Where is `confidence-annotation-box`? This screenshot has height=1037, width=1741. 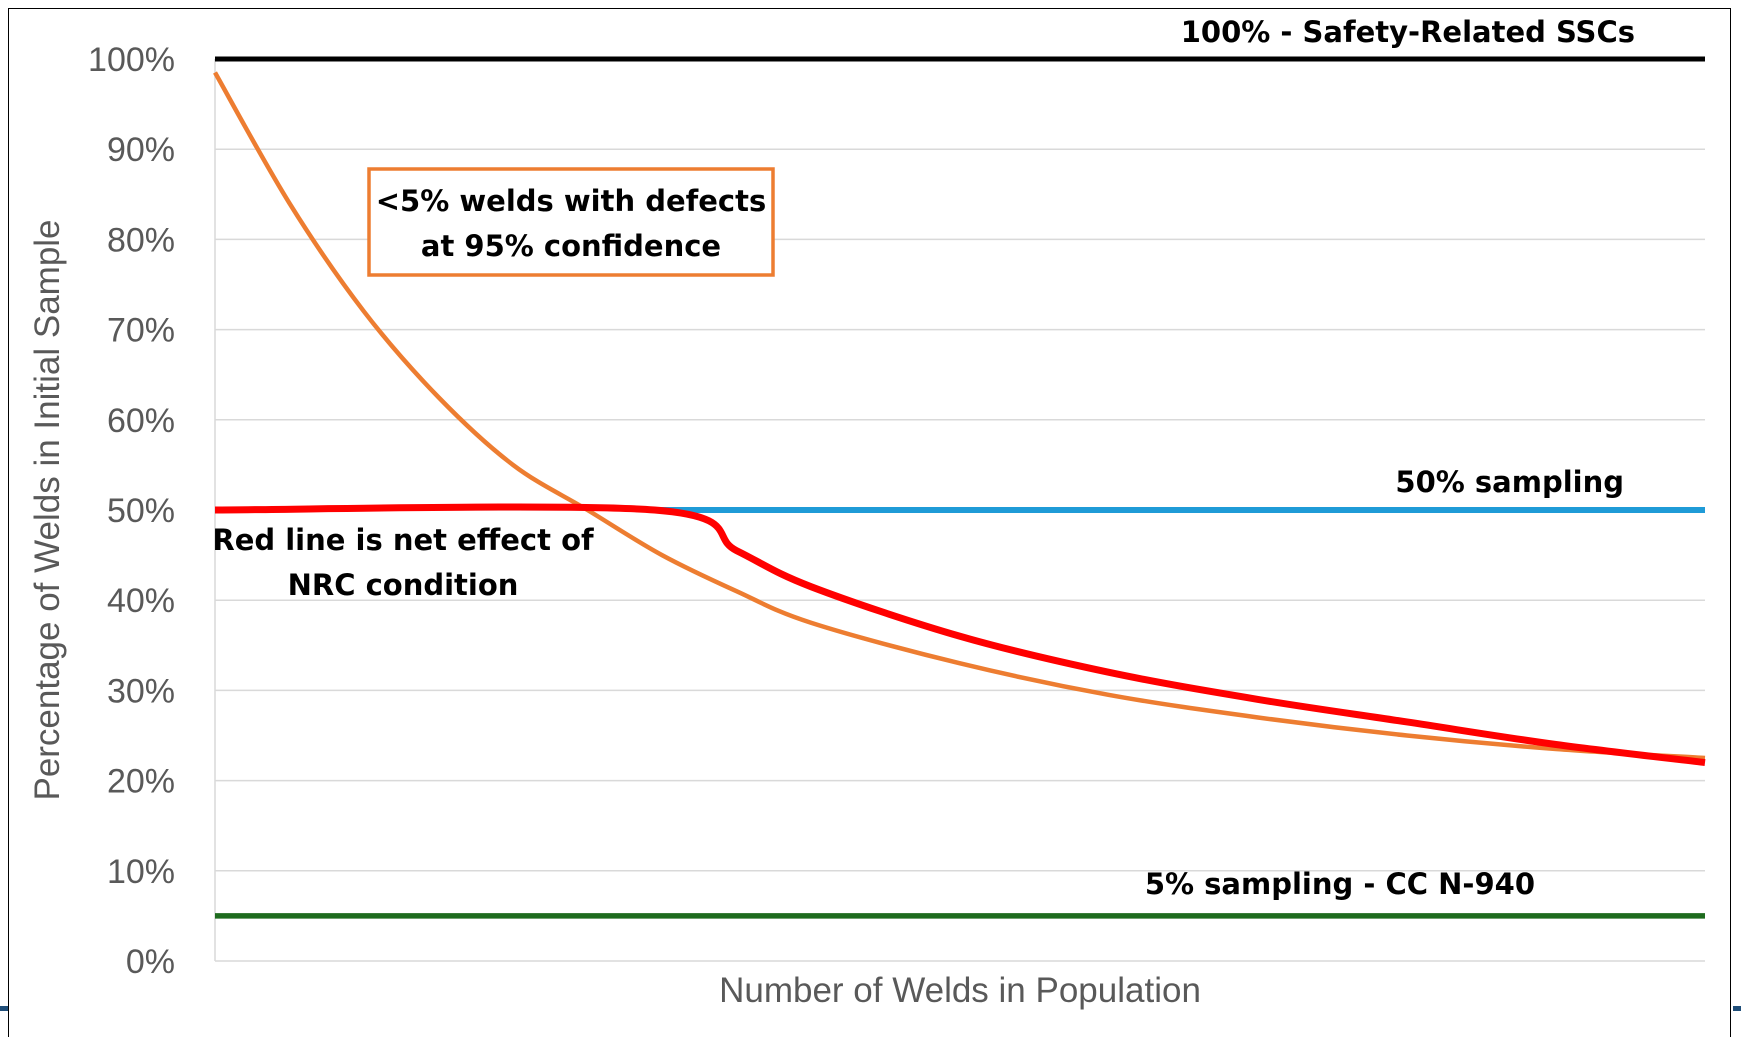
confidence-annotation-box is located at coordinates (571, 222).